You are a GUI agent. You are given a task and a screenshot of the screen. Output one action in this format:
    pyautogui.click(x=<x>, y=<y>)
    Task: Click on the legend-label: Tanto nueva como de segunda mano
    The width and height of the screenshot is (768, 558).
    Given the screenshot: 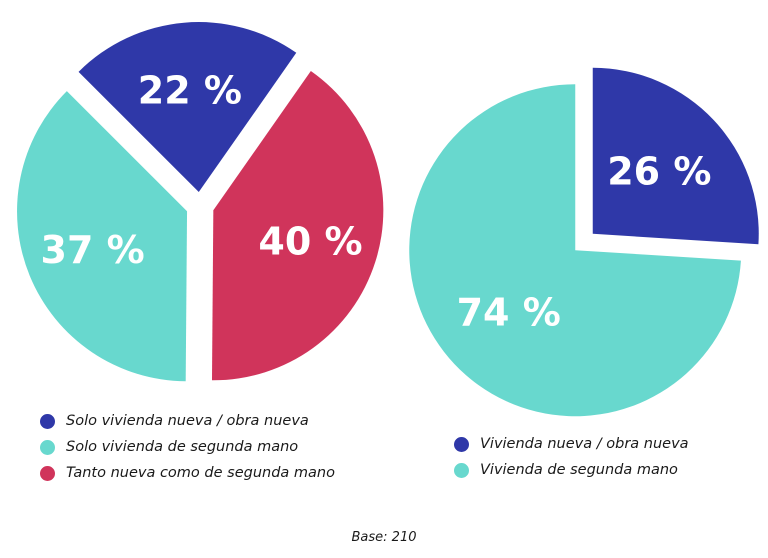 What is the action you would take?
    pyautogui.click(x=200, y=473)
    